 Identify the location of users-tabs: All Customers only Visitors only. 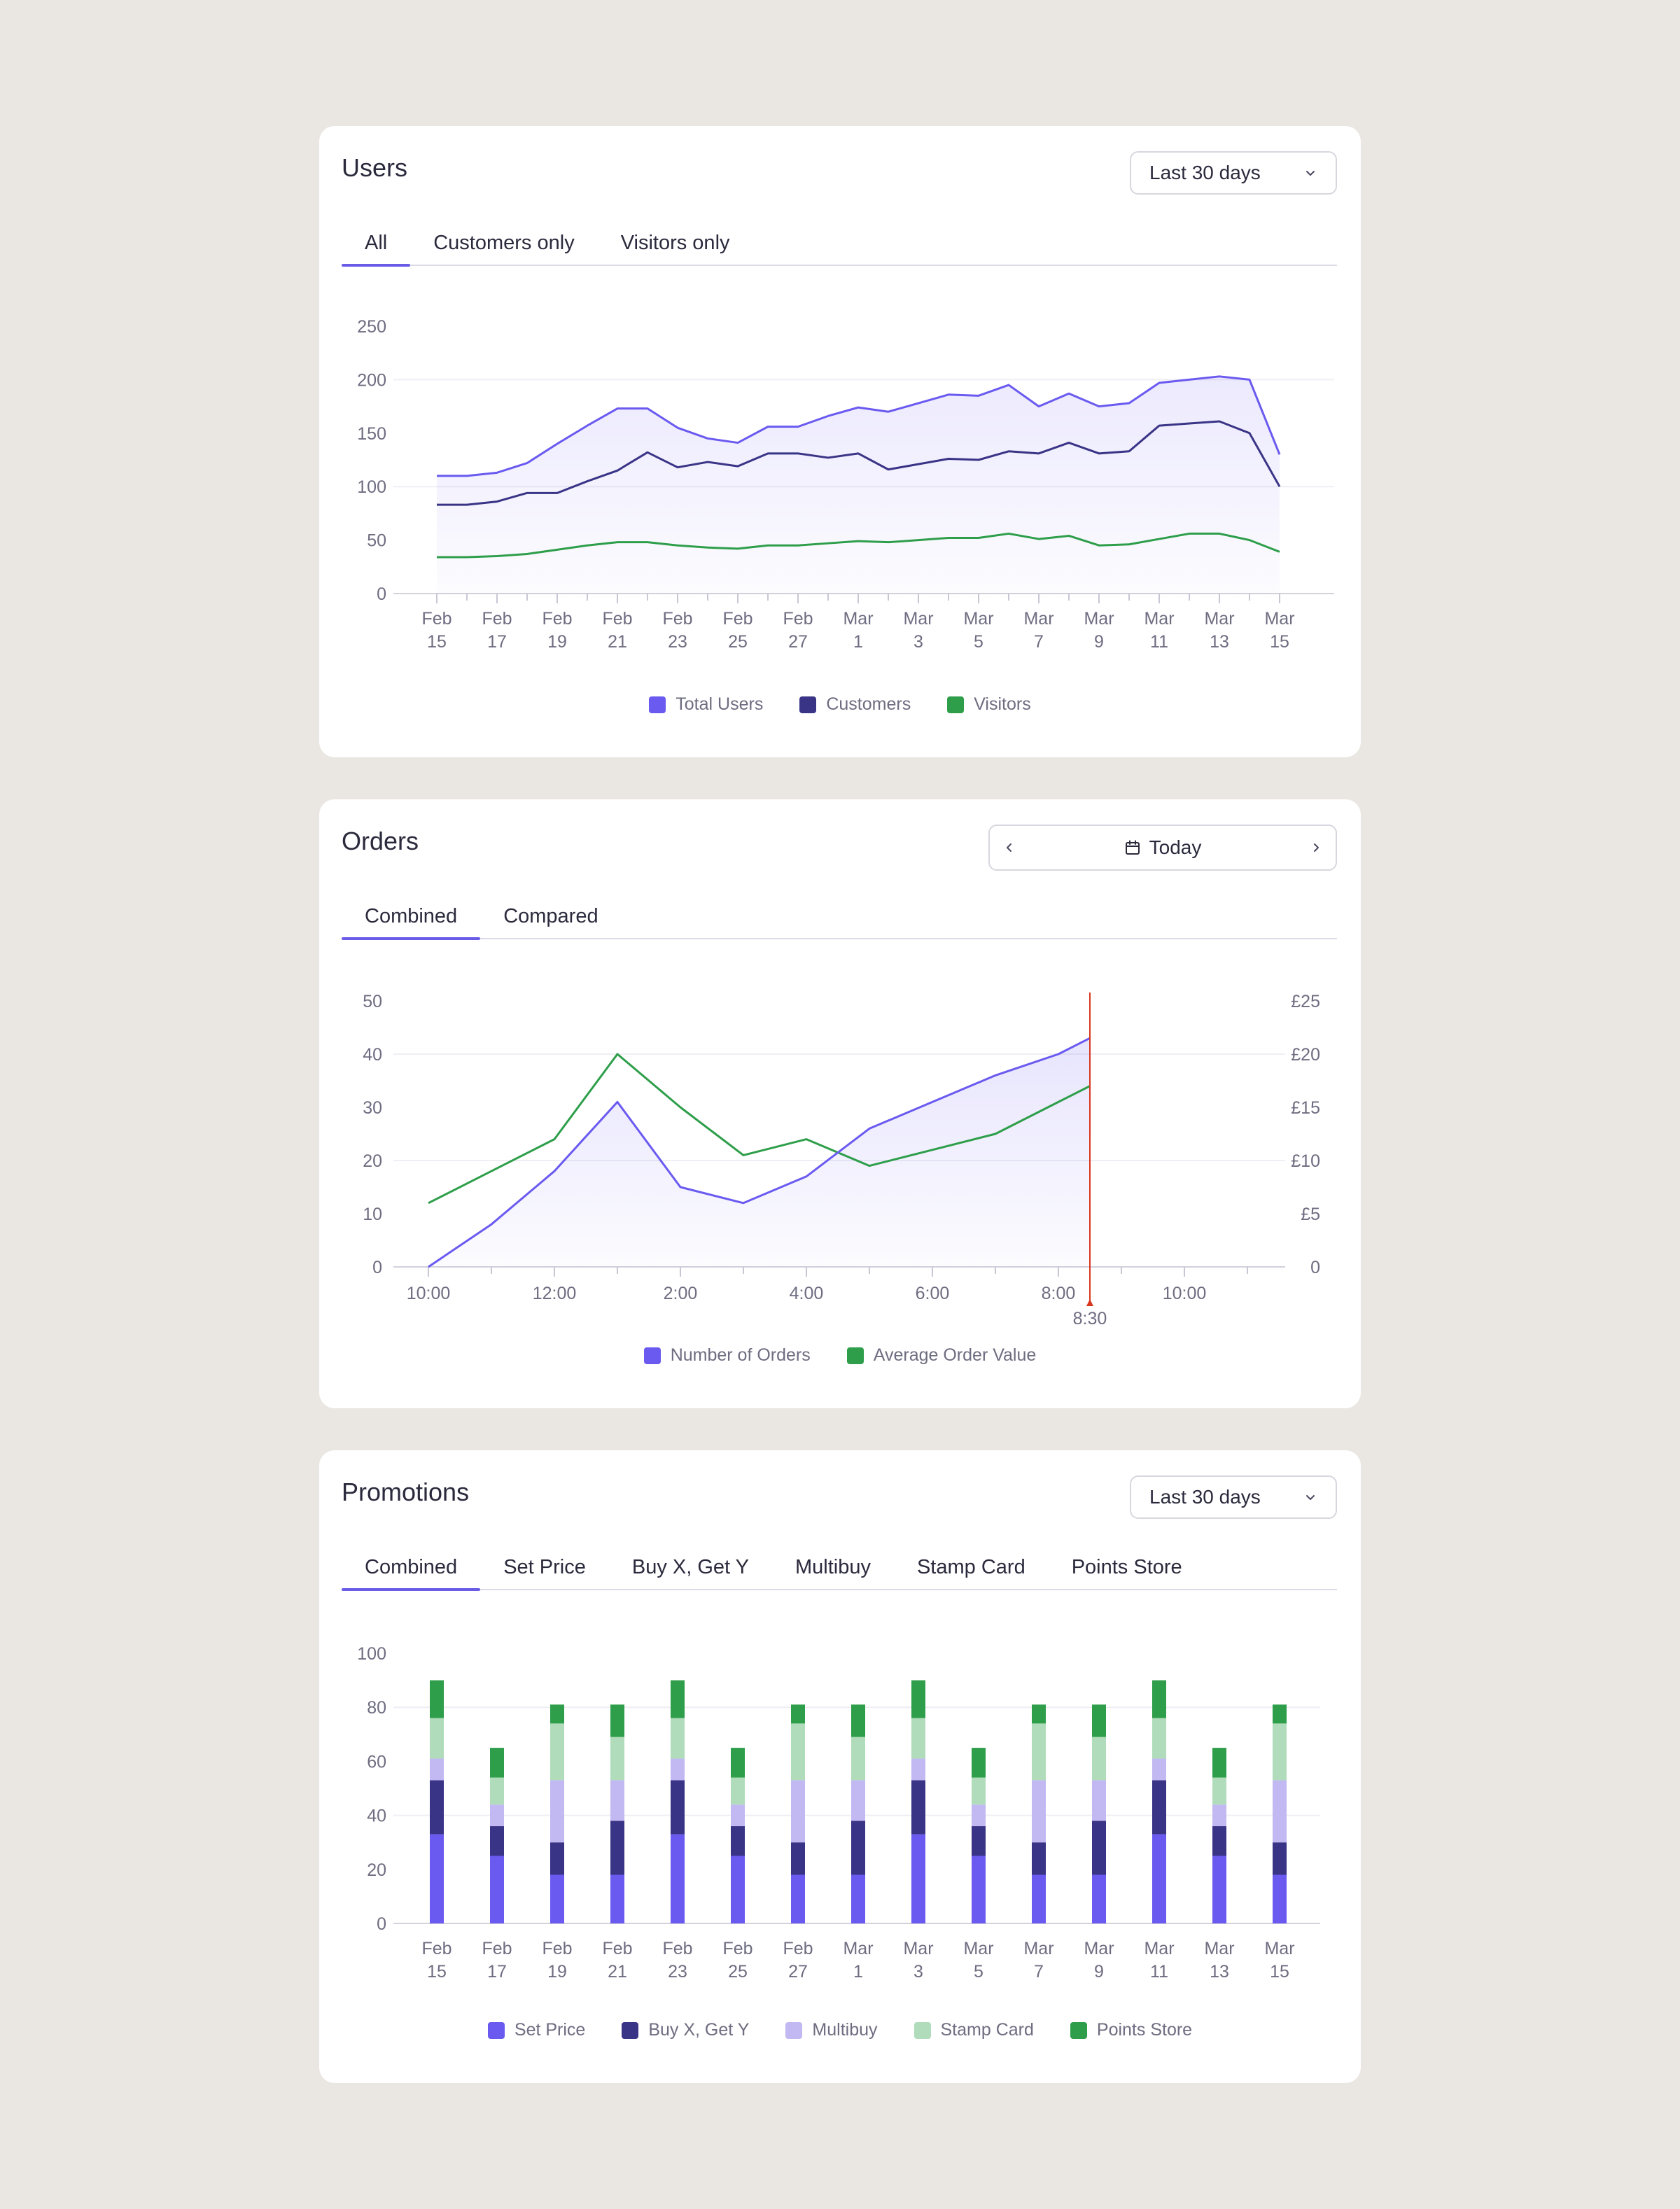
(839, 244).